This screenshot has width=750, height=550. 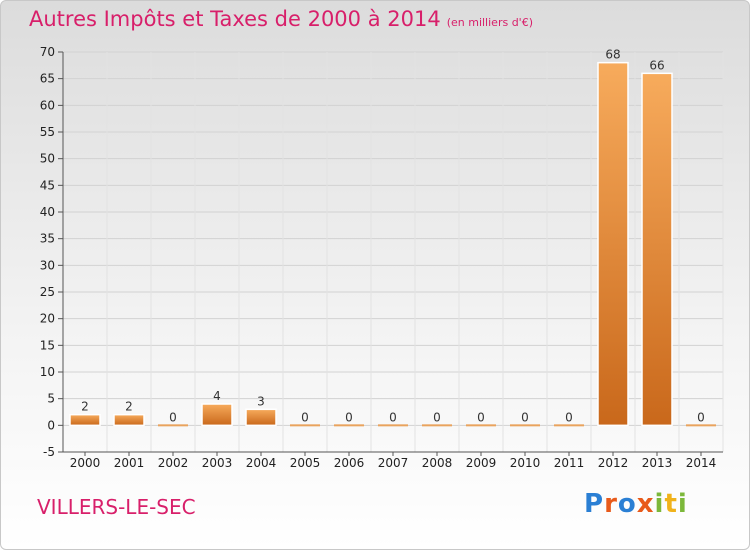 I want to click on bar-2001, so click(x=129, y=420).